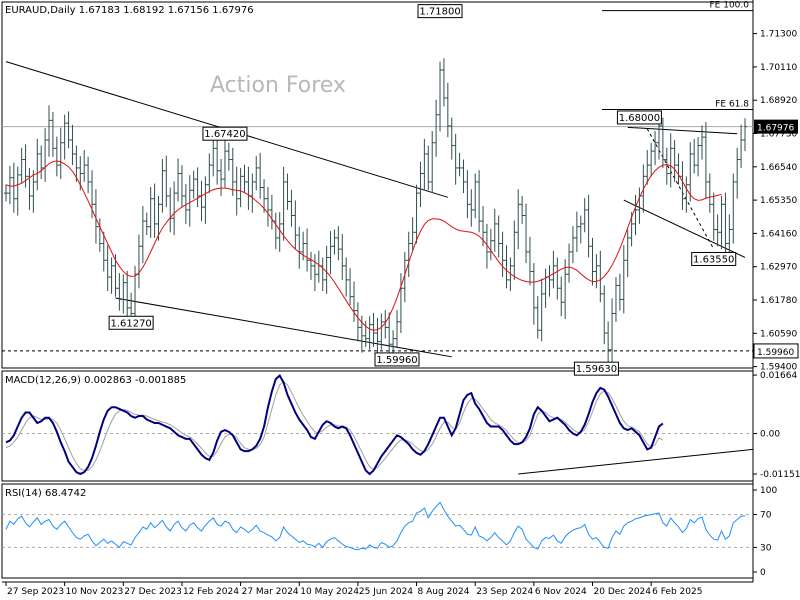 The height and width of the screenshot is (600, 800). What do you see at coordinates (95, 592) in the screenshot?
I see `x-tick-label: 10 Nov 2023` at bounding box center [95, 592].